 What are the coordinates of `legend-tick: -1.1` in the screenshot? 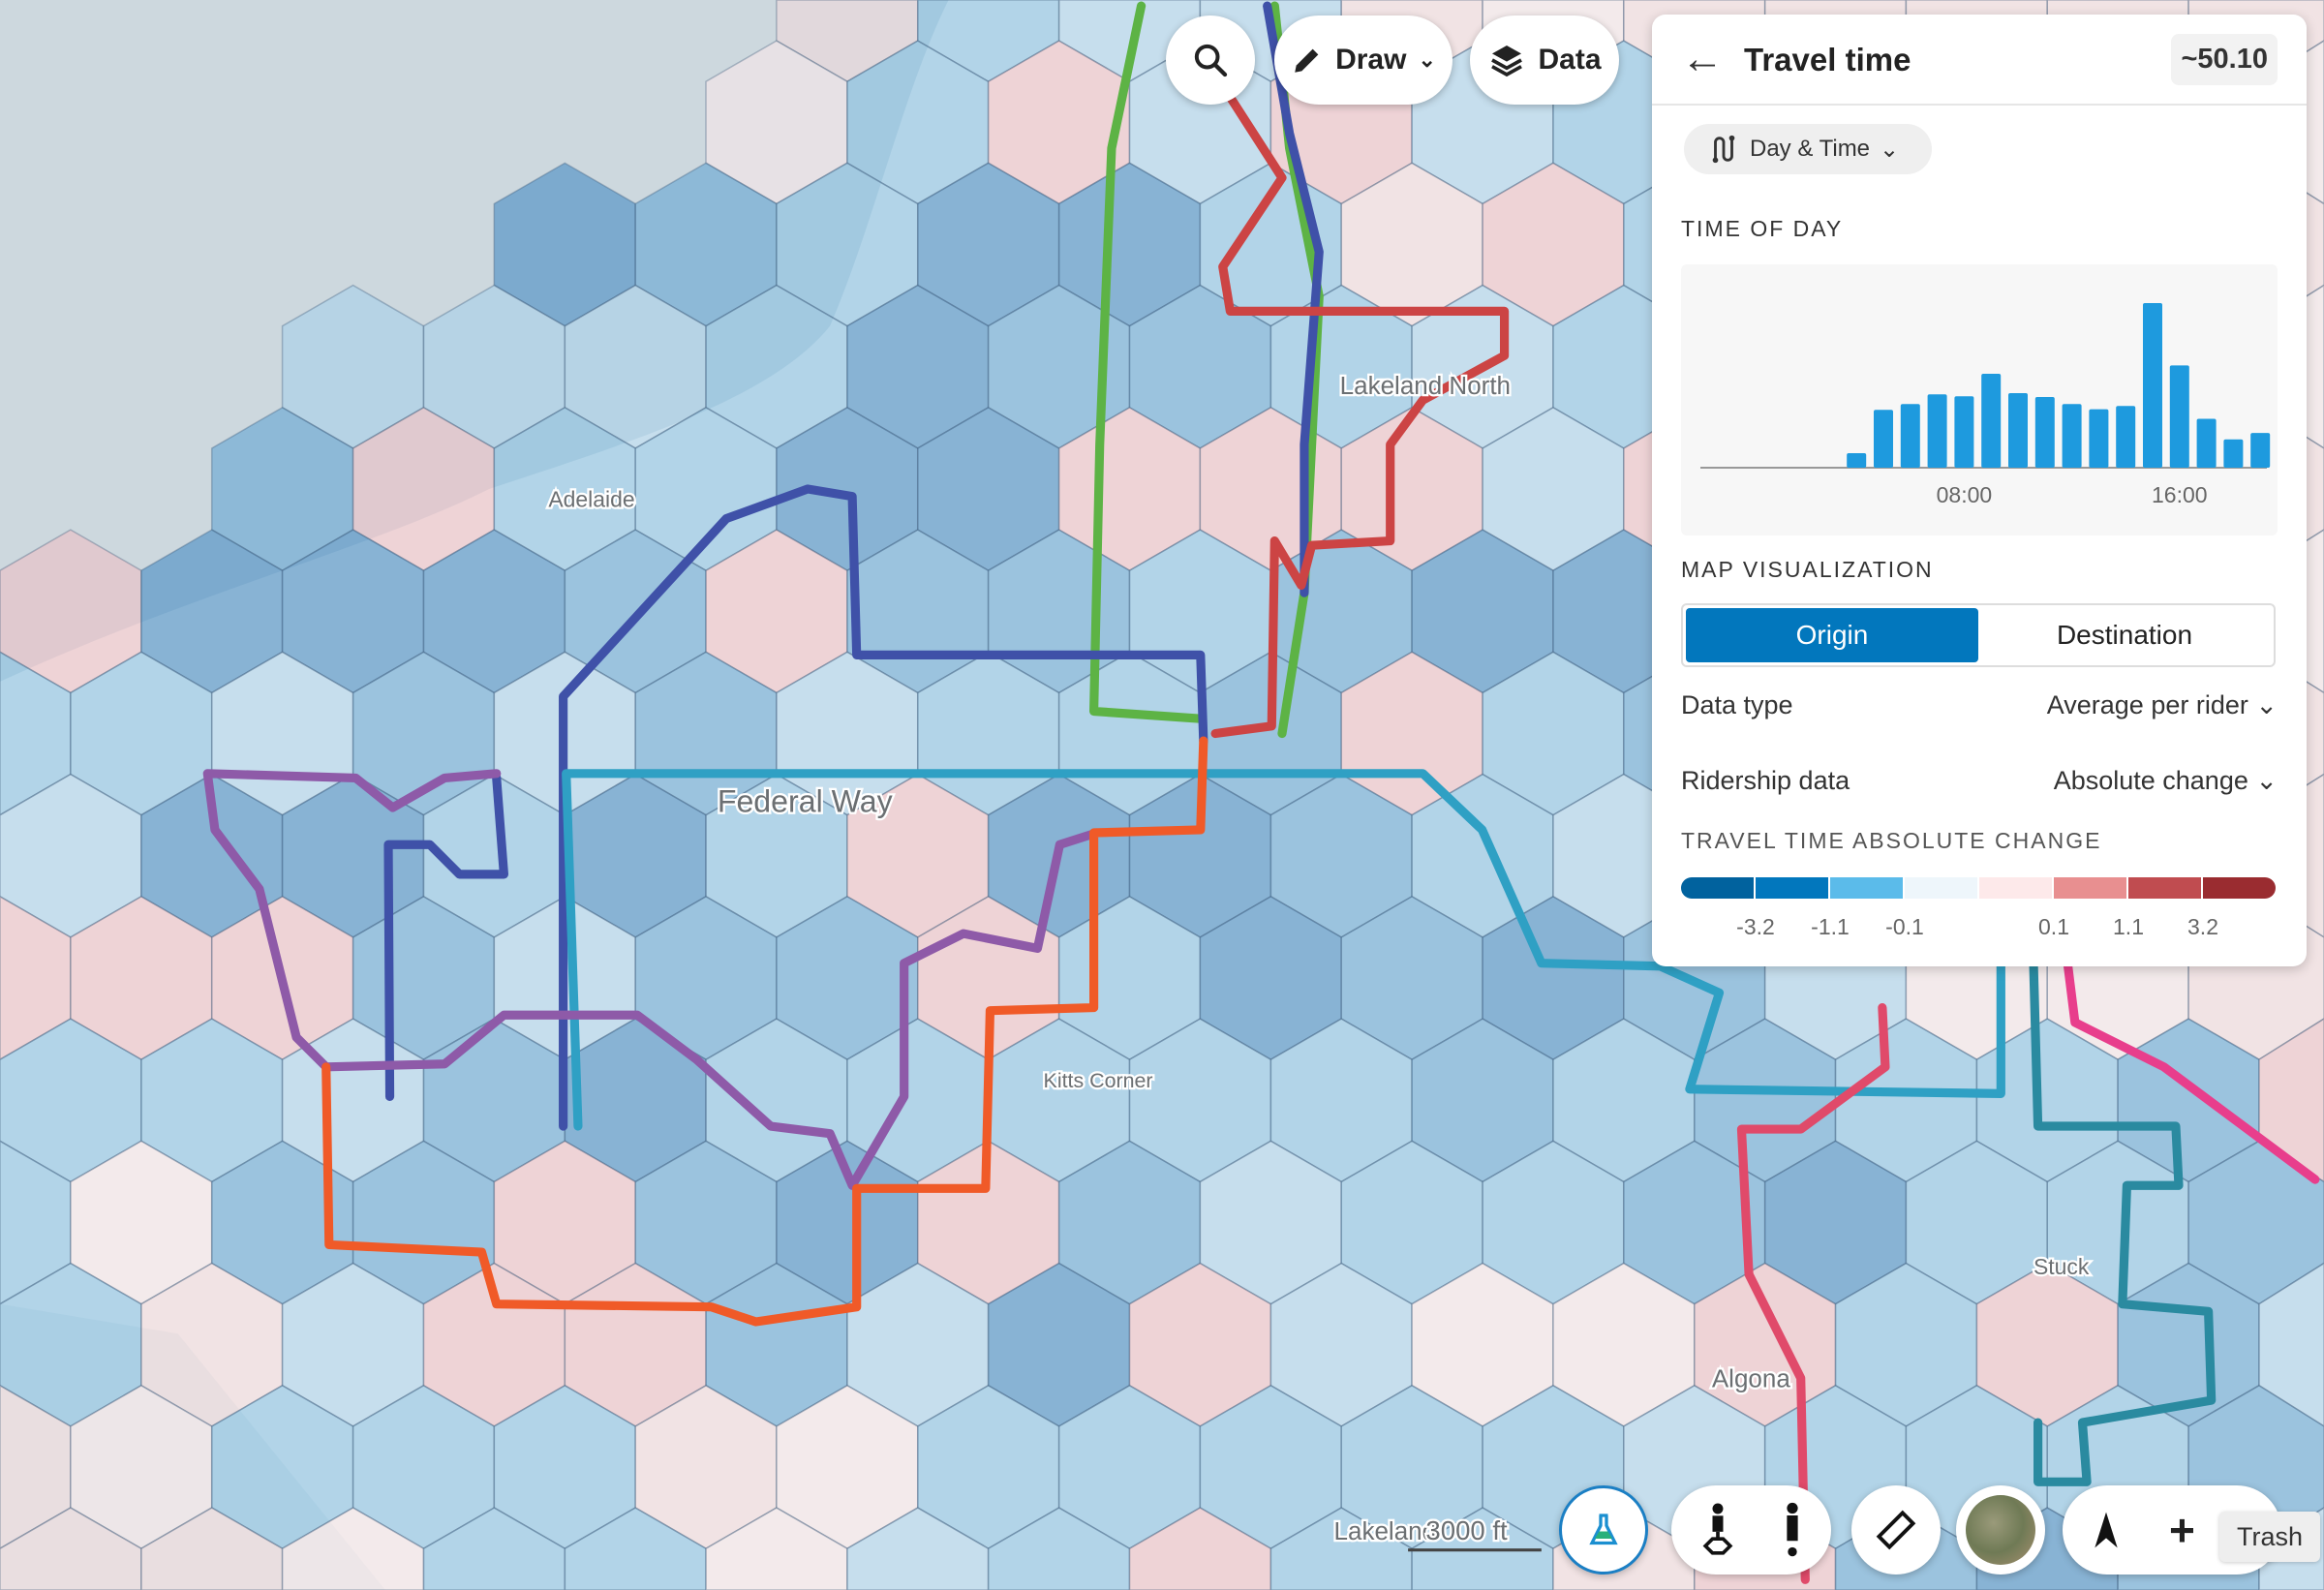 It's located at (1831, 926).